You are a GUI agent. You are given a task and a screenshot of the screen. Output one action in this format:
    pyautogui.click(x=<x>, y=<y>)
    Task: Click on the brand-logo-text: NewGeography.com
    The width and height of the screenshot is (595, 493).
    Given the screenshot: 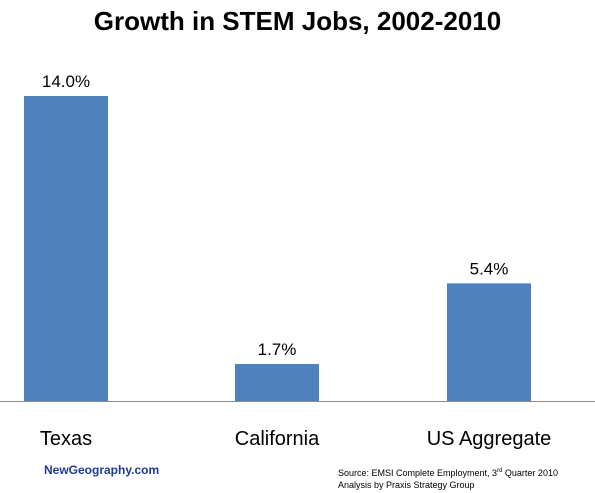 What is the action you would take?
    pyautogui.click(x=102, y=470)
    